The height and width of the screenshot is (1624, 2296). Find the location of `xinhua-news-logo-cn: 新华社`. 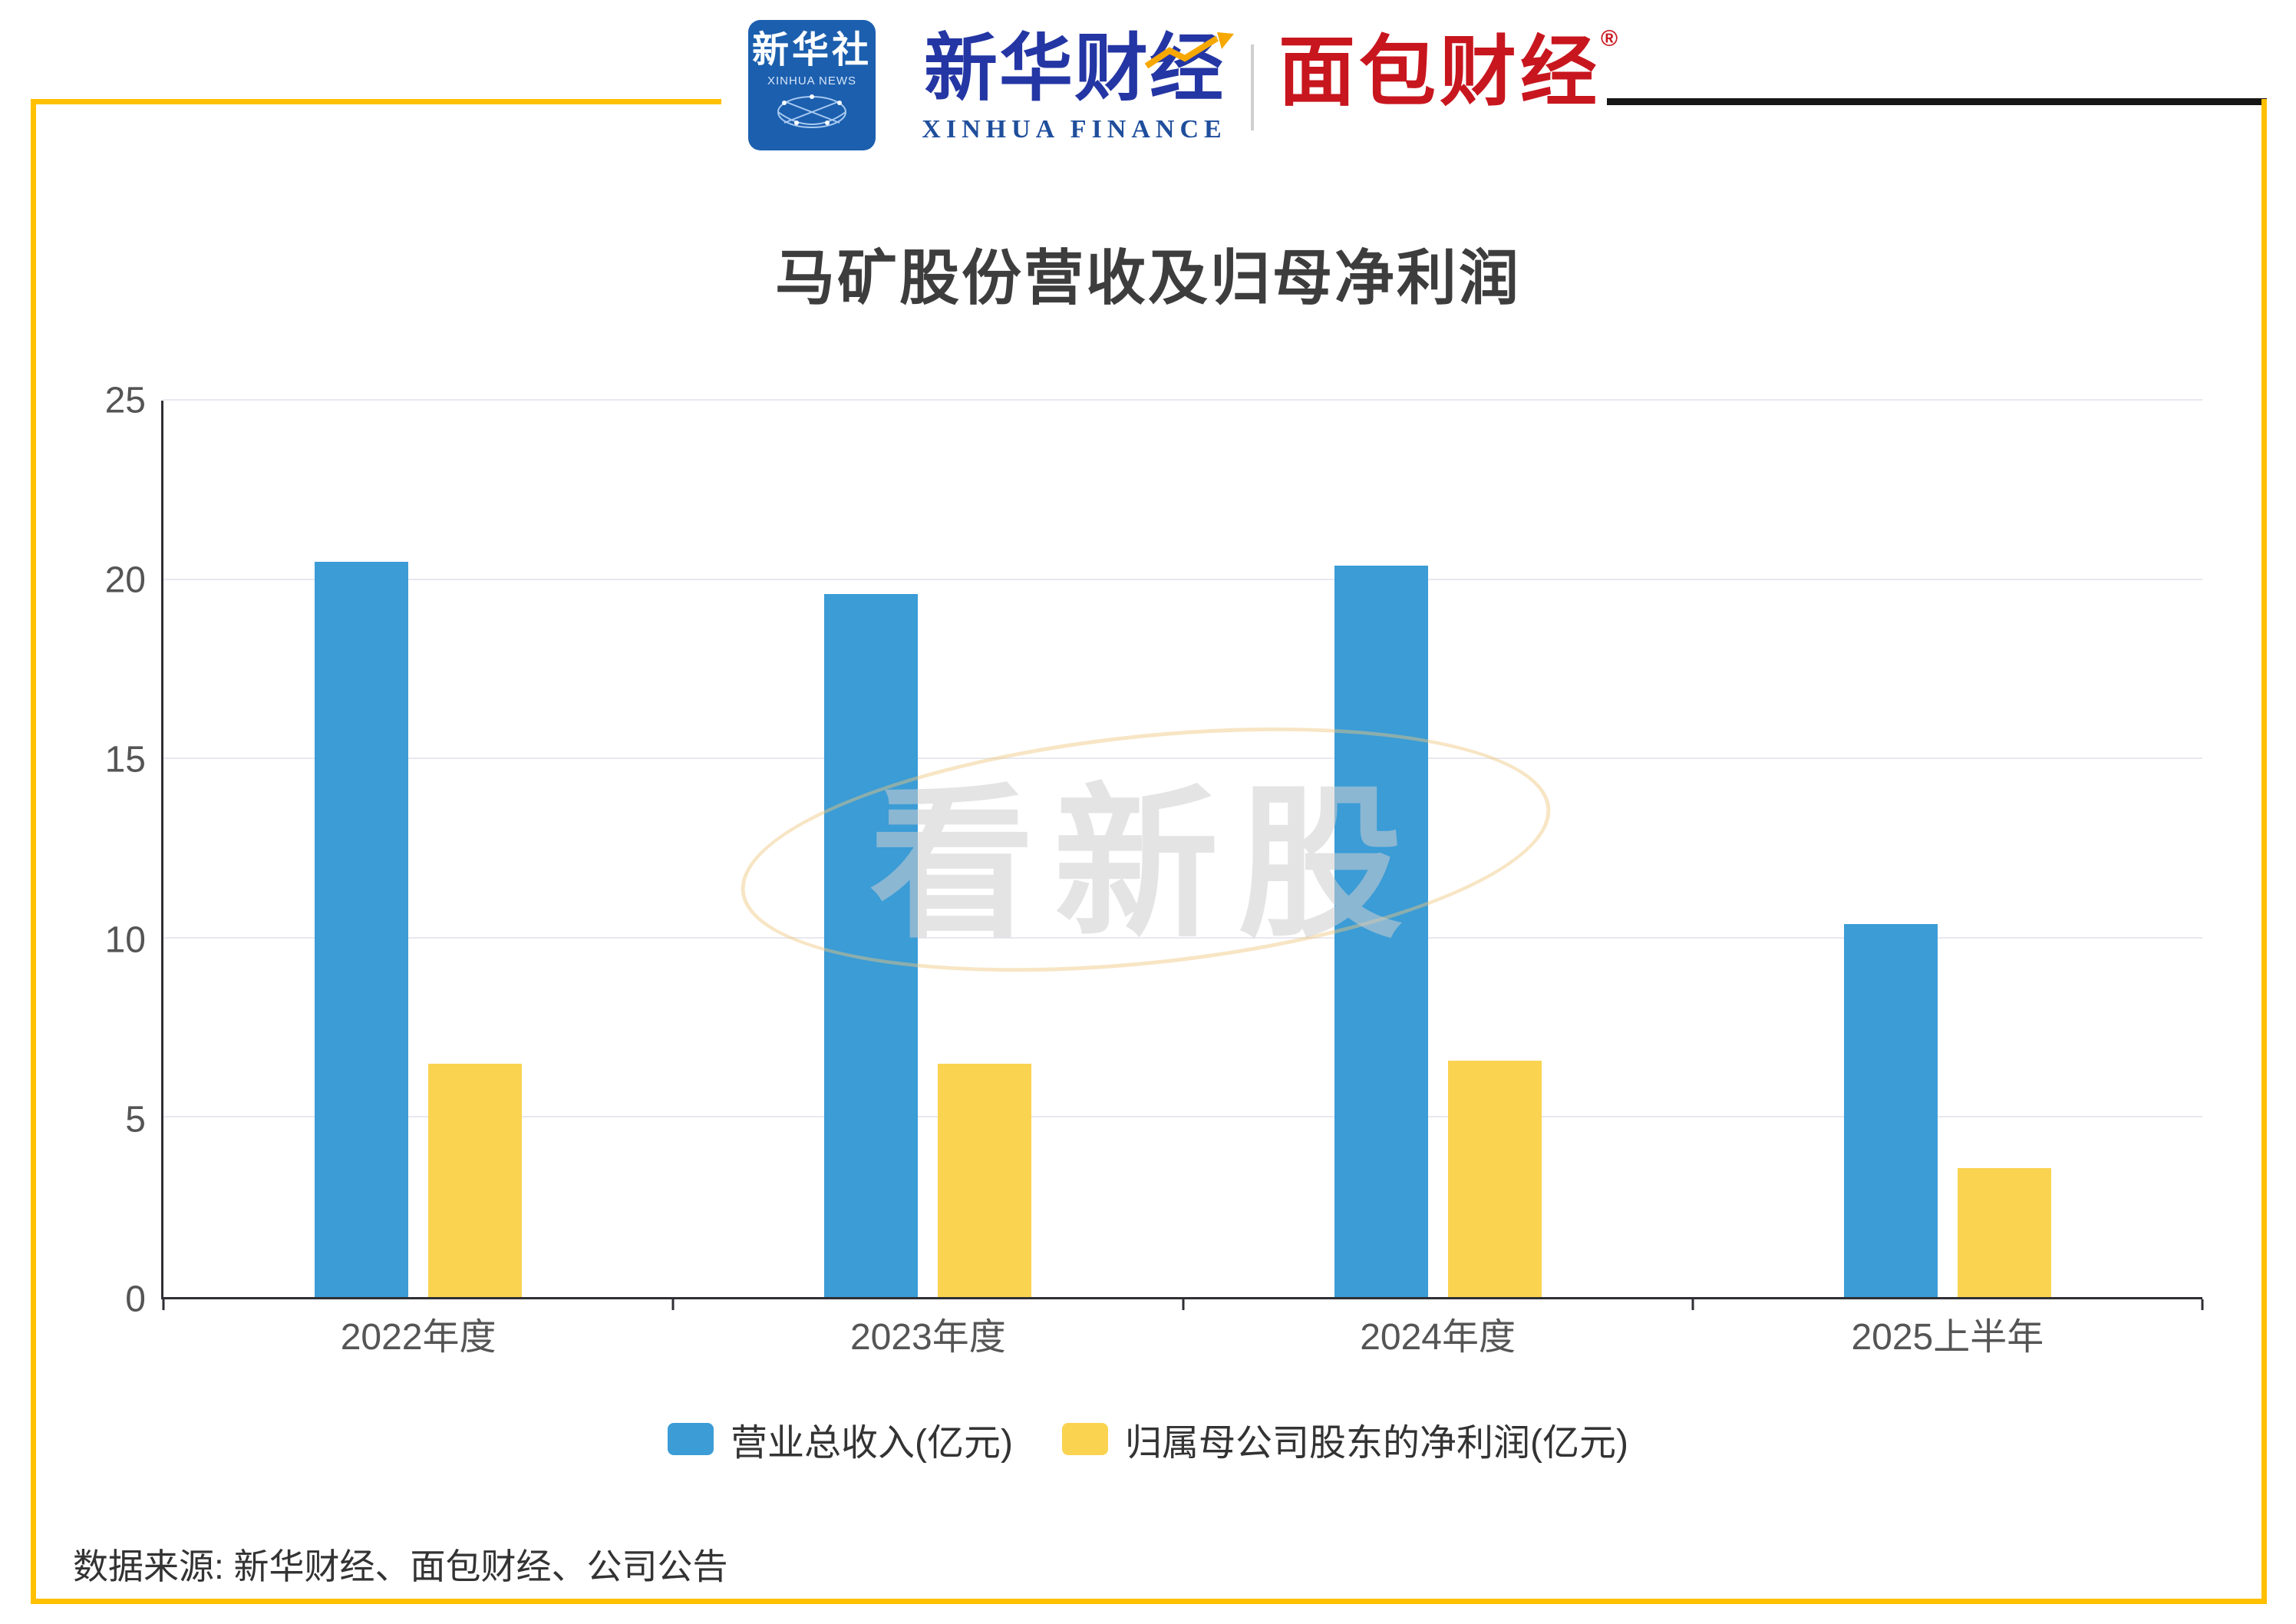

xinhua-news-logo-cn: 新华社 is located at coordinates (811, 50).